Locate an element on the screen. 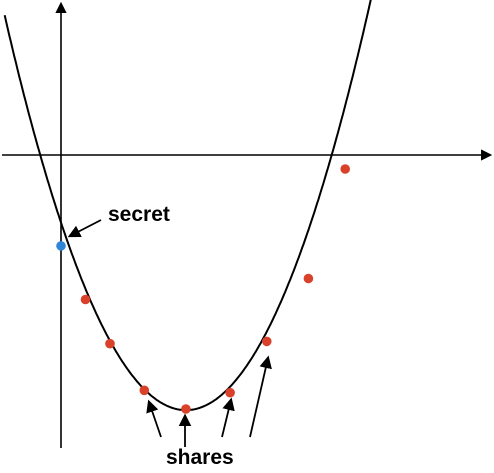  secret-point is located at coordinates (61, 246).